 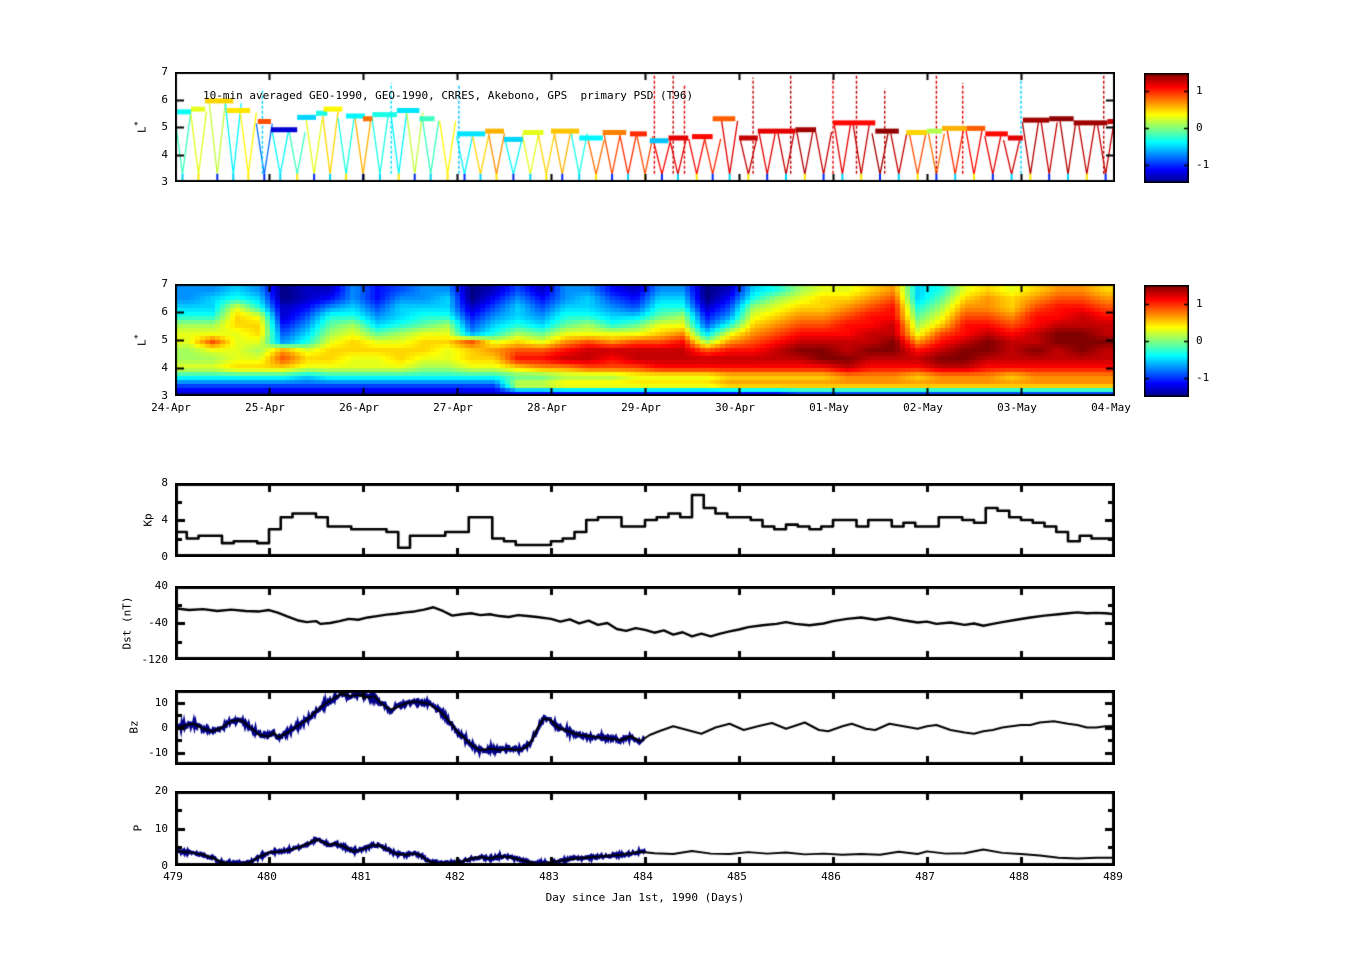 I want to click on date-tick-label: 03-May, so click(x=1017, y=407).